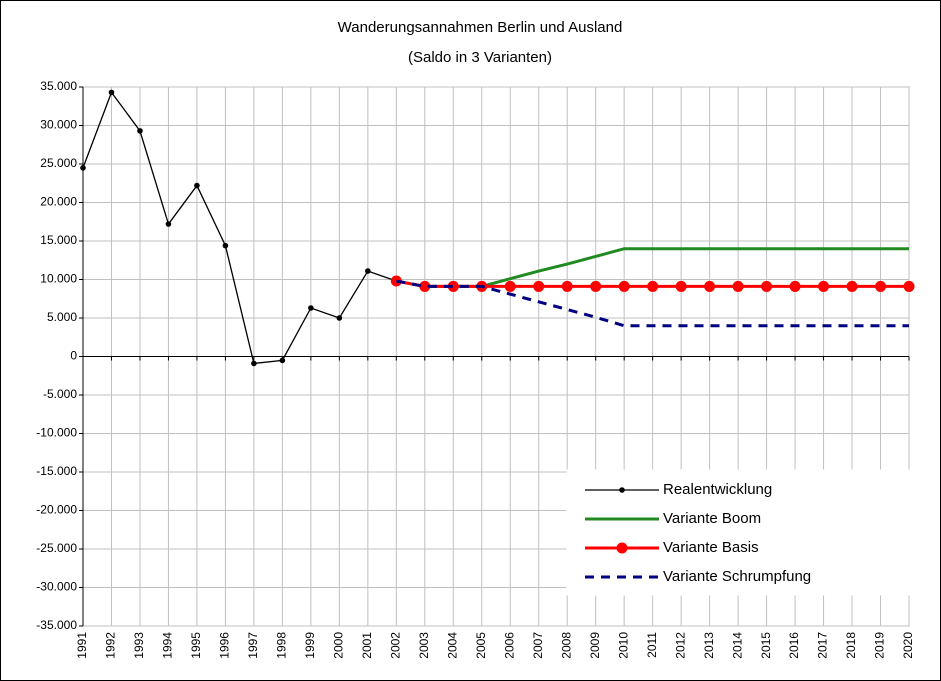 Image resolution: width=941 pixels, height=681 pixels. What do you see at coordinates (823, 645) in the screenshot?
I see `x-tick-label: 2017` at bounding box center [823, 645].